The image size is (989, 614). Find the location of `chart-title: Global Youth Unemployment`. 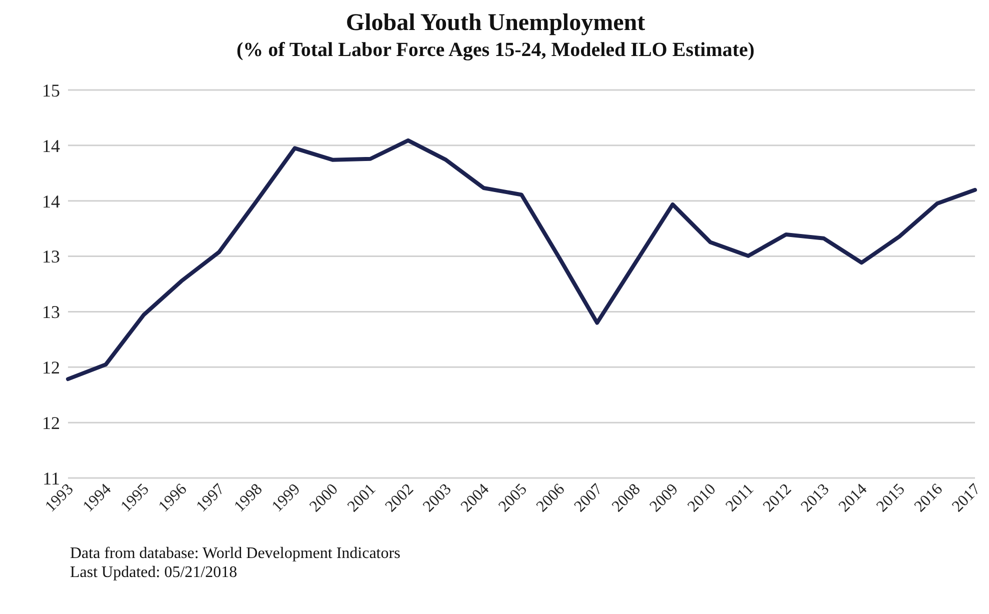

chart-title: Global Youth Unemployment is located at coordinates (495, 23).